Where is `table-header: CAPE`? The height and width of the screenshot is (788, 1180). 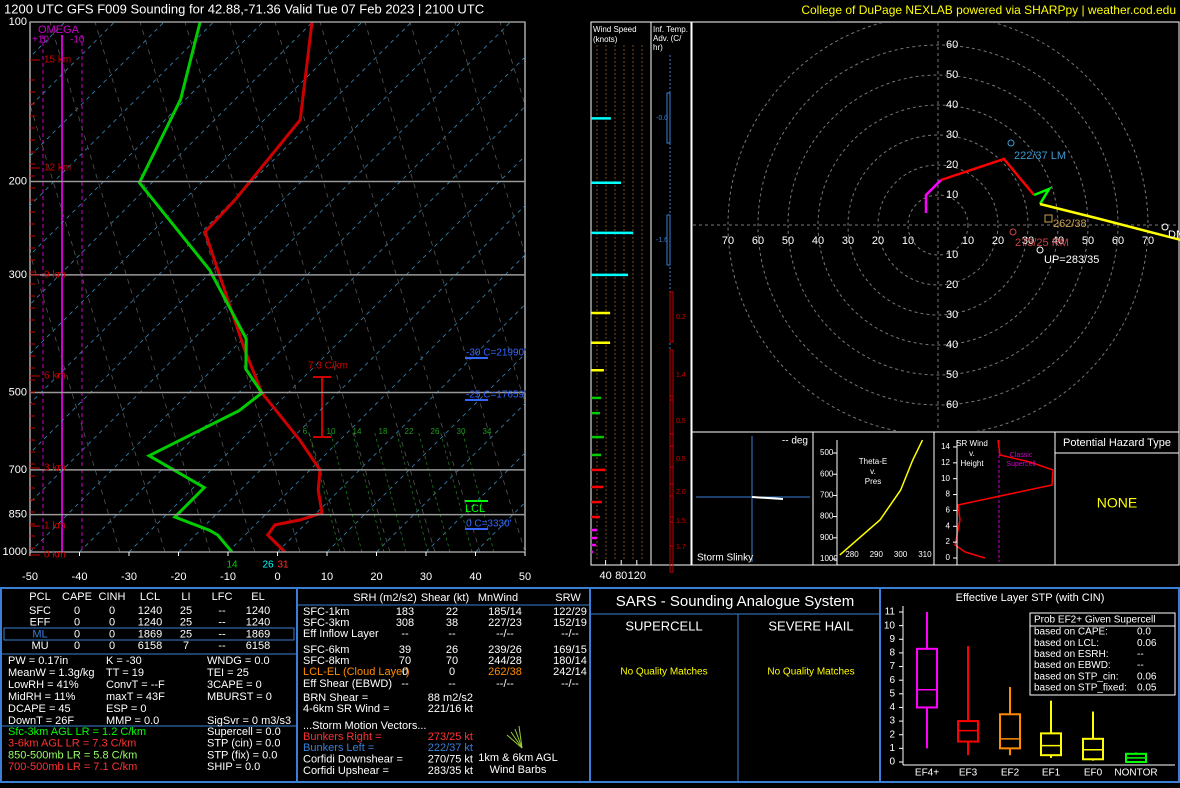 table-header: CAPE is located at coordinates (77, 597).